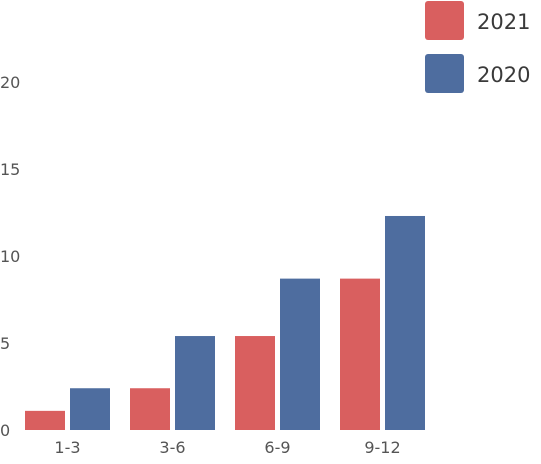 The image size is (541, 464). Describe the element at coordinates (477, 47) in the screenshot. I see `legend: 2021 2020` at that location.